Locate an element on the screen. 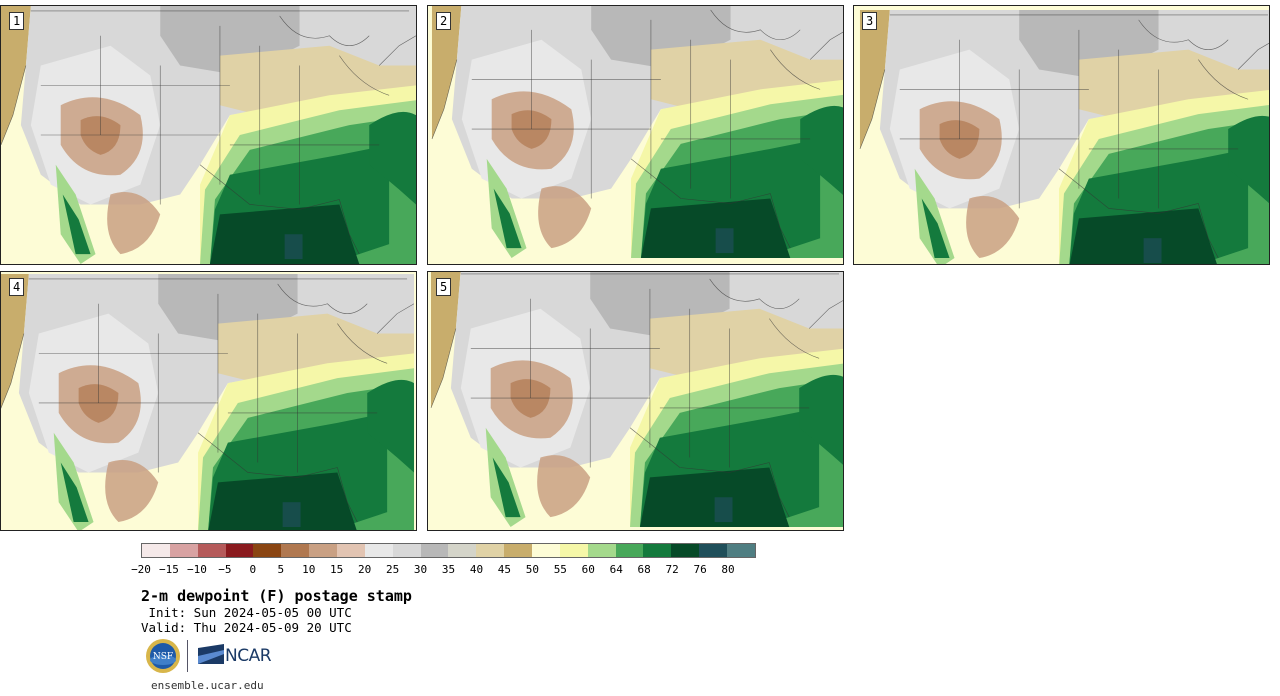 This screenshot has width=1280, height=696. colorbar-tick-label: −15 is located at coordinates (169, 569).